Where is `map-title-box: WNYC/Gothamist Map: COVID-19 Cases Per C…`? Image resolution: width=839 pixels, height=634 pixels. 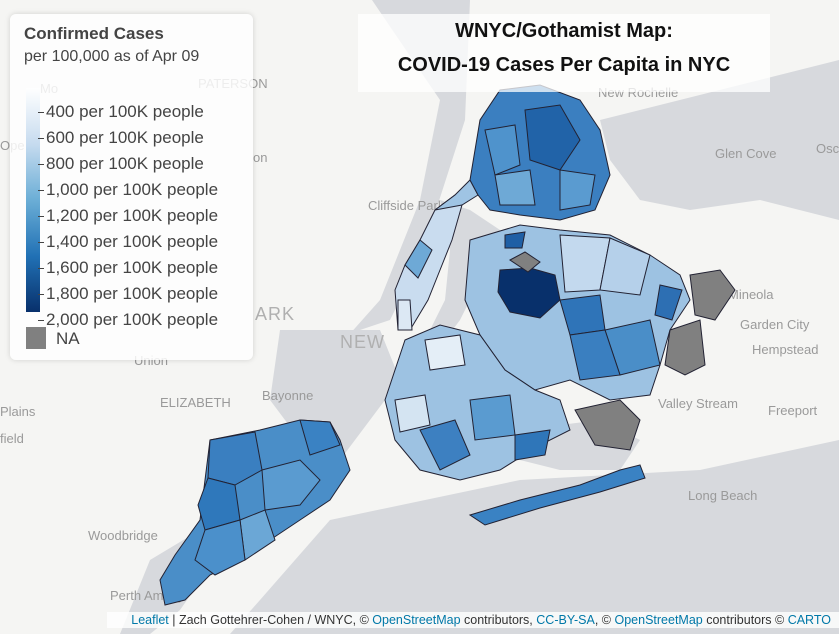
map-title-box: WNYC/Gothamist Map: COVID-19 Cases Per C… is located at coordinates (564, 53).